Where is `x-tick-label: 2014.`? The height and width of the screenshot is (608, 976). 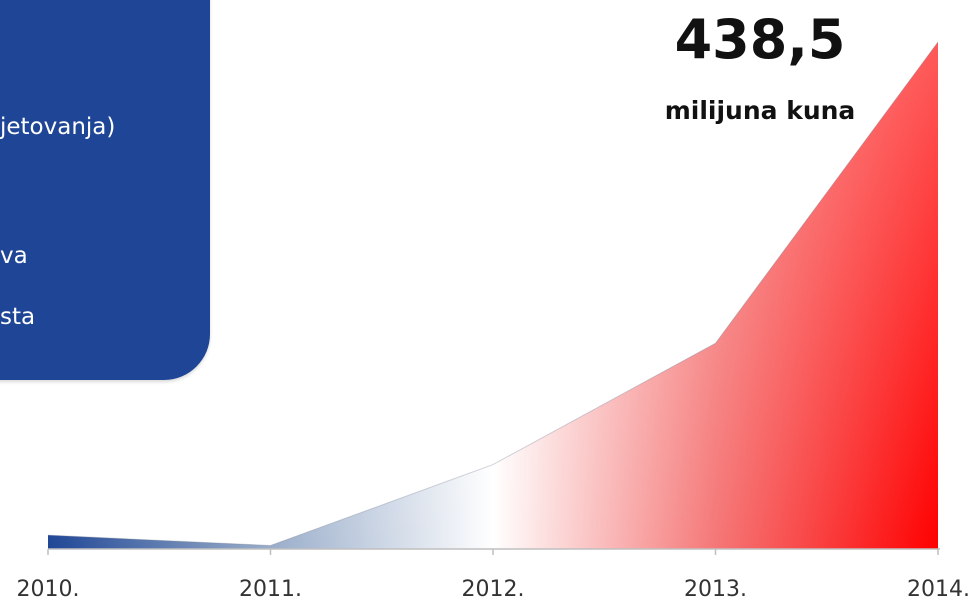
x-tick-label: 2014. is located at coordinates (938, 589).